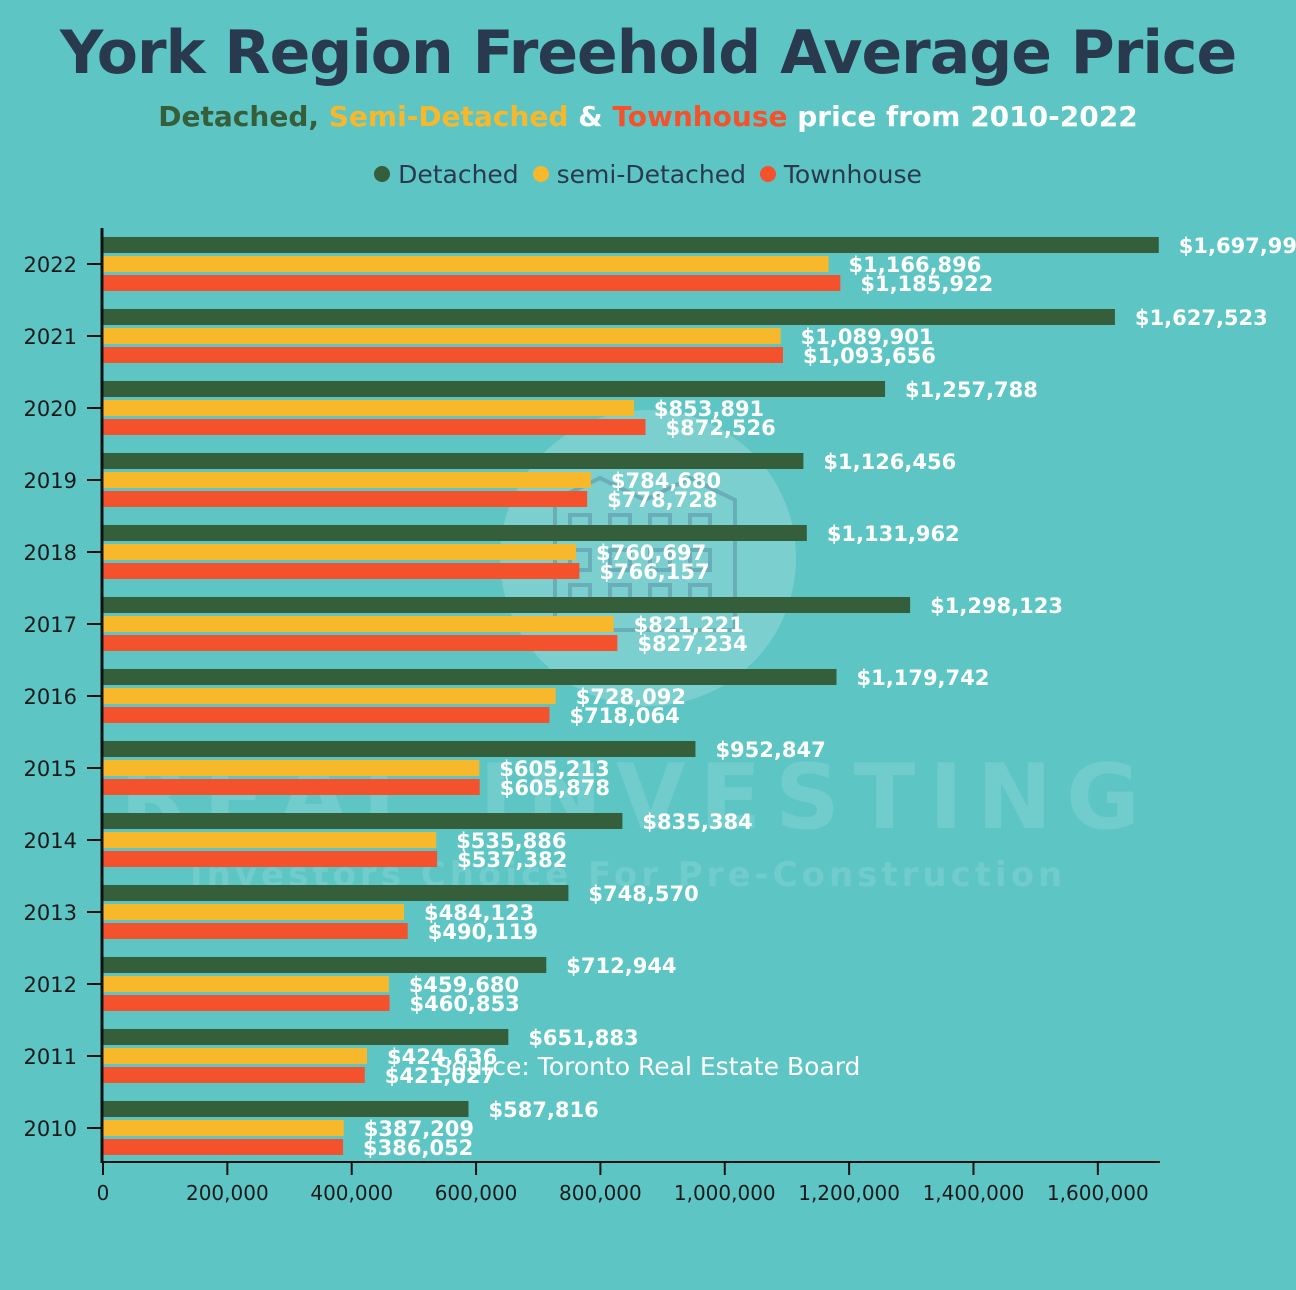  Describe the element at coordinates (867, 337) in the screenshot. I see `value-label-semi-detached-2021: $1,089,901` at that location.